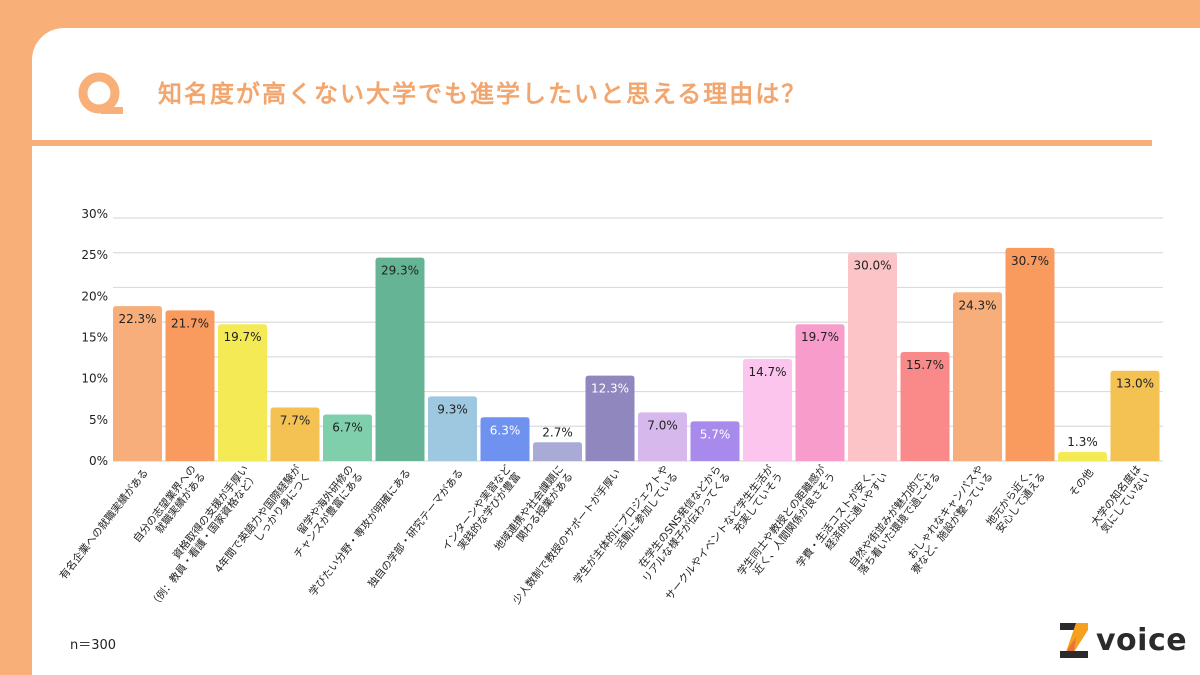  Describe the element at coordinates (190, 323) in the screenshot. I see `value-label: 21.7%` at that location.